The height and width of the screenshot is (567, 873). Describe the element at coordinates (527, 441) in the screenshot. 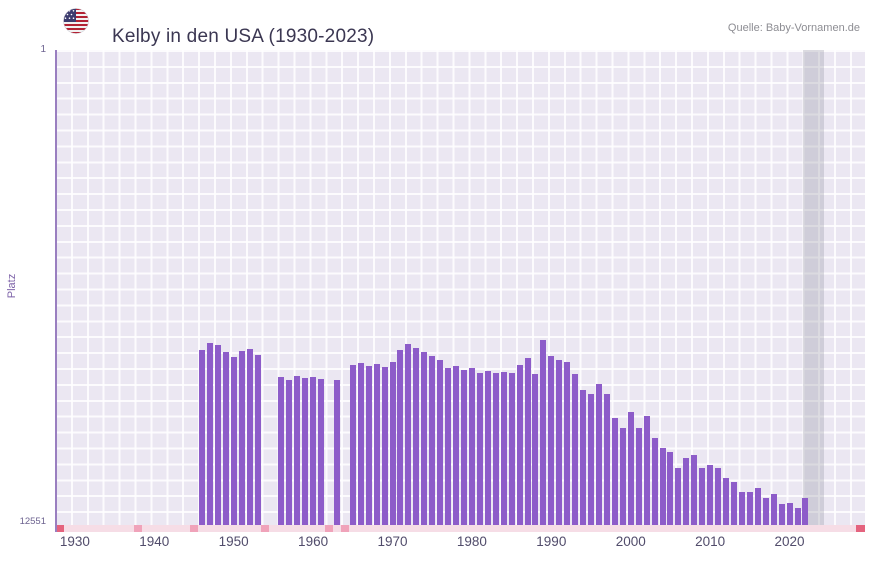

I see `rank-bar-1987` at that location.